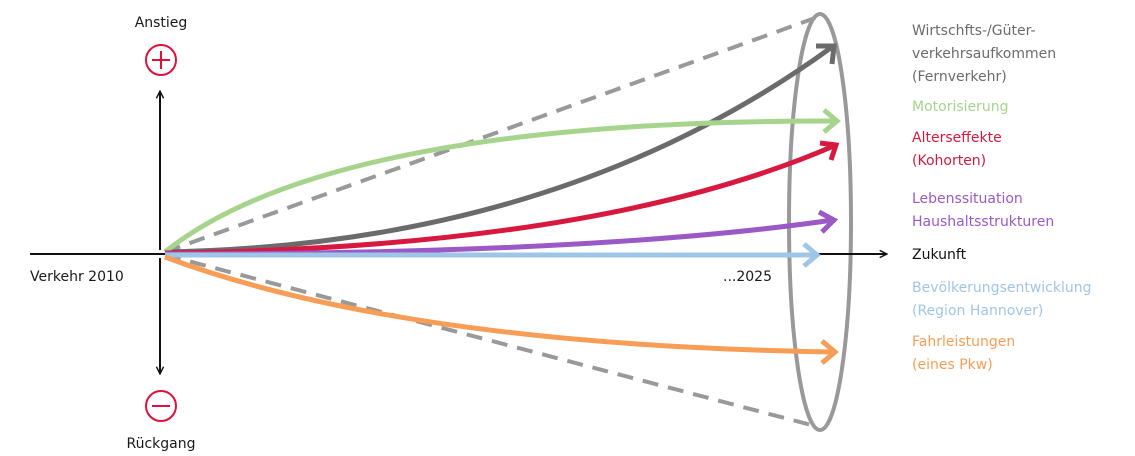 This screenshot has height=456, width=1135. I want to click on minus-icon, so click(161, 406).